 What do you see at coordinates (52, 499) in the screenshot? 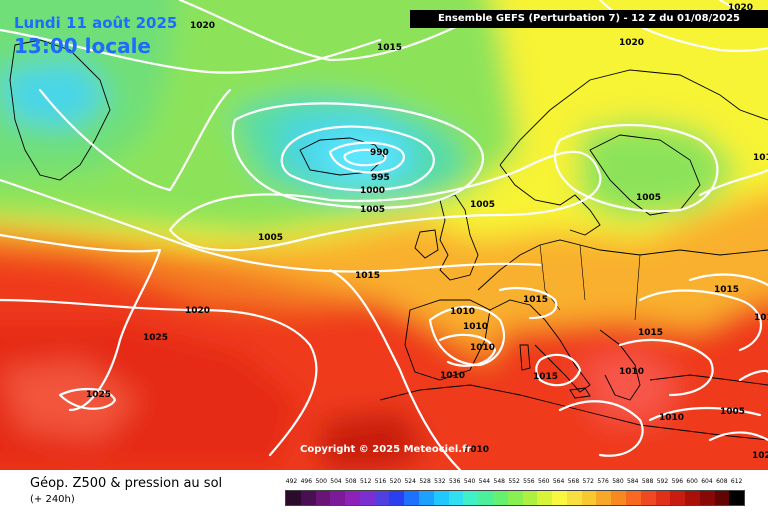
I see `lead-time: (+ 240h)` at bounding box center [52, 499].